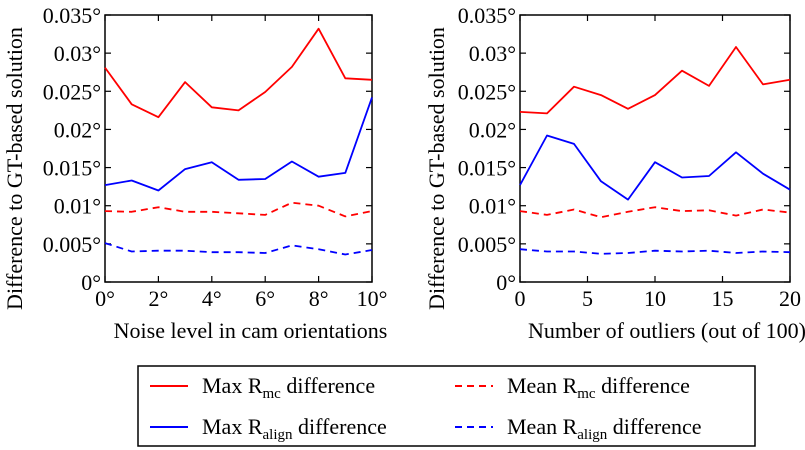  What do you see at coordinates (105, 298) in the screenshot?
I see `x-tick-label: 0°` at bounding box center [105, 298].